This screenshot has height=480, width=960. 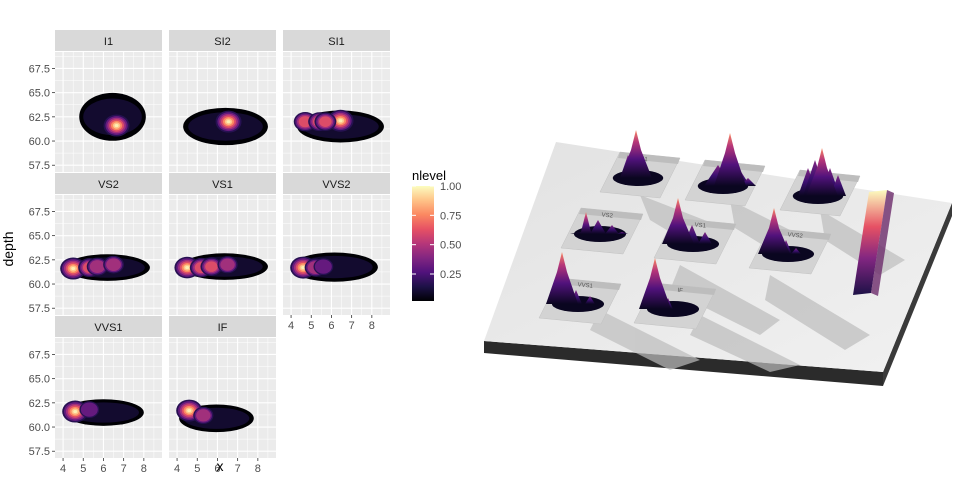 I want to click on facet-panel-i1: I1 57.5 60.0 62.5 65.0 67.5, so click(x=95, y=101).